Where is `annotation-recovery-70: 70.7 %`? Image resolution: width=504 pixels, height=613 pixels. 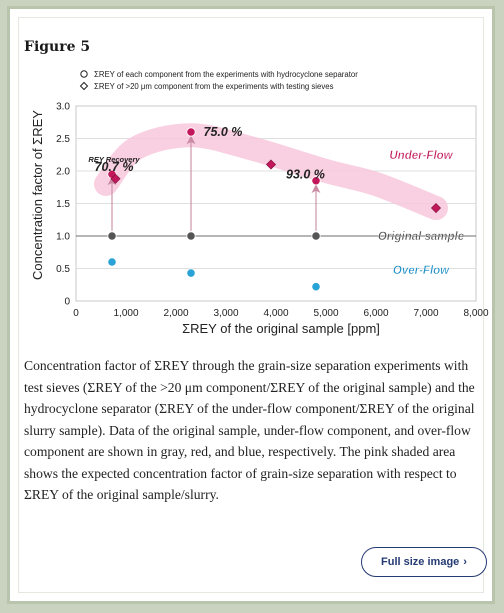
annotation-recovery-70: 70.7 % is located at coordinates (114, 167).